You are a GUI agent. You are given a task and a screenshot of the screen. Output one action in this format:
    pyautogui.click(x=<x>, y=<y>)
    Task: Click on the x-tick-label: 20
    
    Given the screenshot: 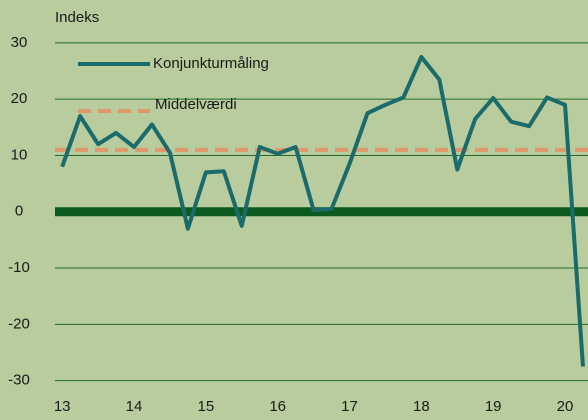 What is the action you would take?
    pyautogui.click(x=565, y=406)
    